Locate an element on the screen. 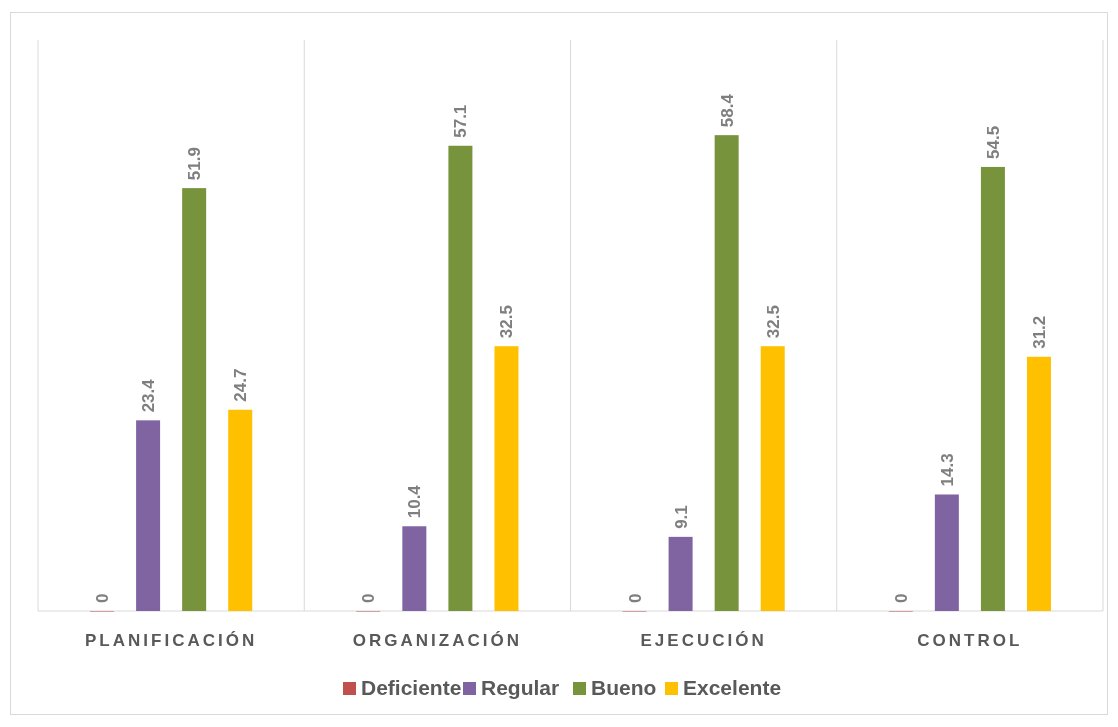 Image resolution: width=1118 pixels, height=727 pixels. data-label: 14.3 is located at coordinates (947, 470).